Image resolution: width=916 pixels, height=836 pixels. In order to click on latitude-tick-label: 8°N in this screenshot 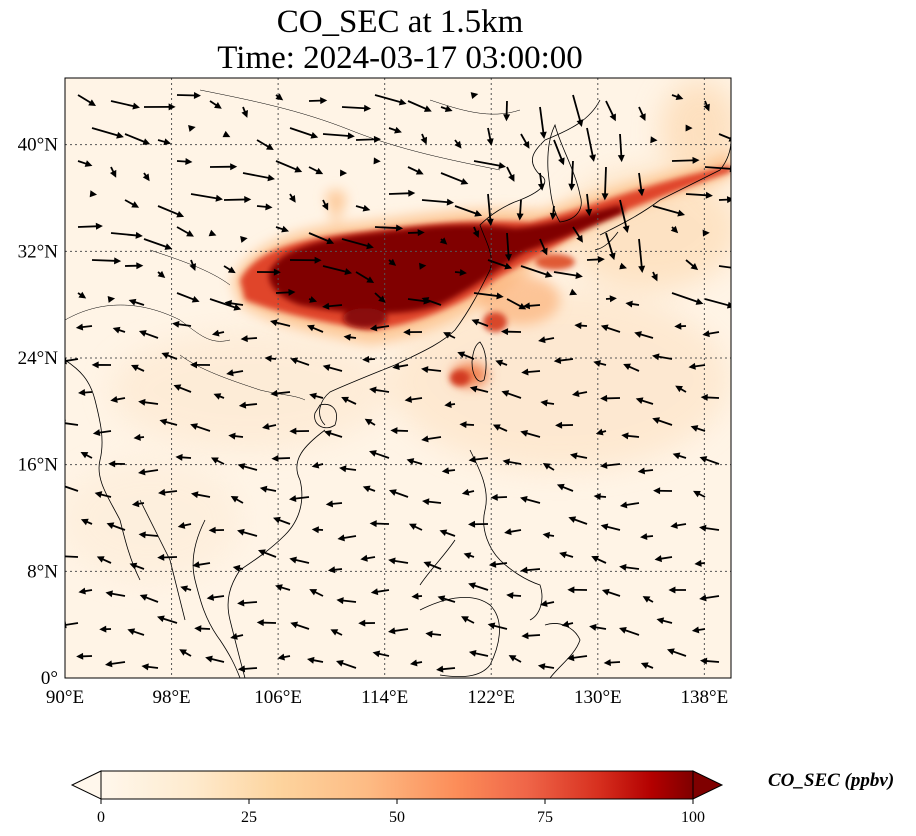, I will do `click(42, 571)`.